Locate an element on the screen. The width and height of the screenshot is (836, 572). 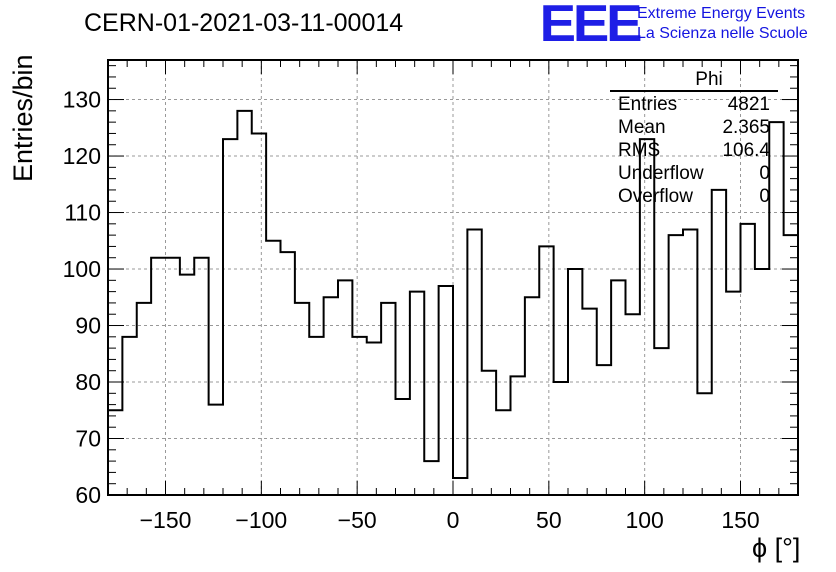
stats-row-mean: Mean 2.365 is located at coordinates (694, 127).